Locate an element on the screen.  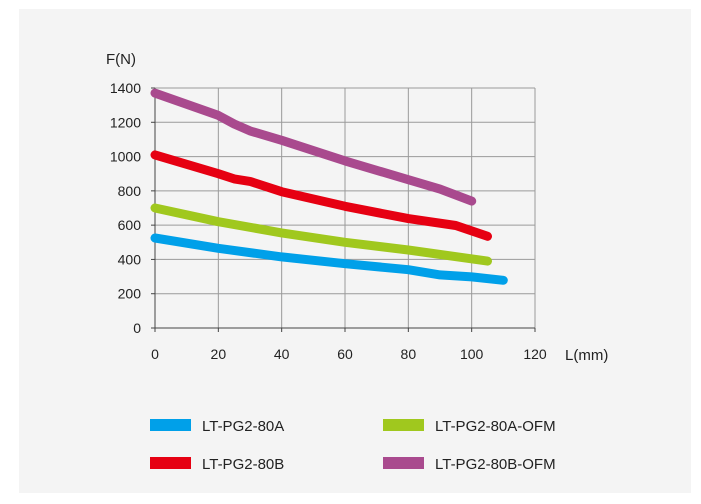
x-axis-title: L(mm) is located at coordinates (586, 355).